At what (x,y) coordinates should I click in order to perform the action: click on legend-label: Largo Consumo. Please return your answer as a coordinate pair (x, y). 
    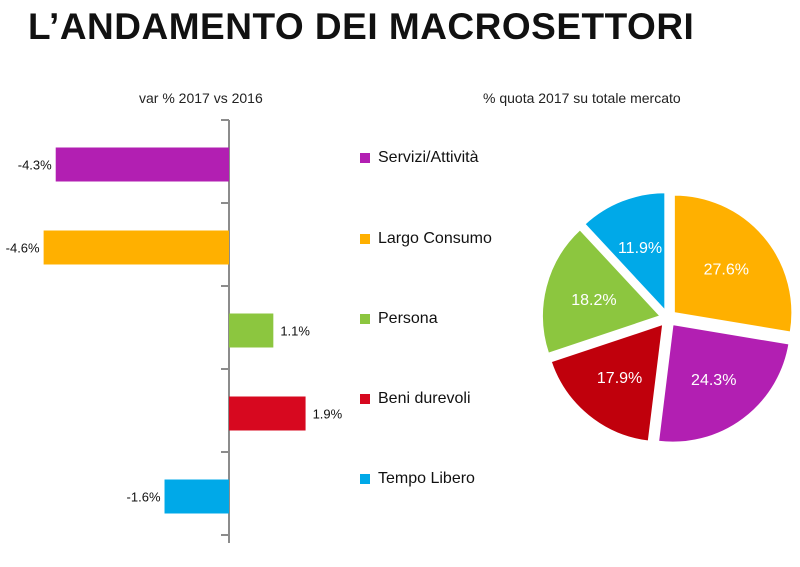
    Looking at the image, I should click on (435, 238).